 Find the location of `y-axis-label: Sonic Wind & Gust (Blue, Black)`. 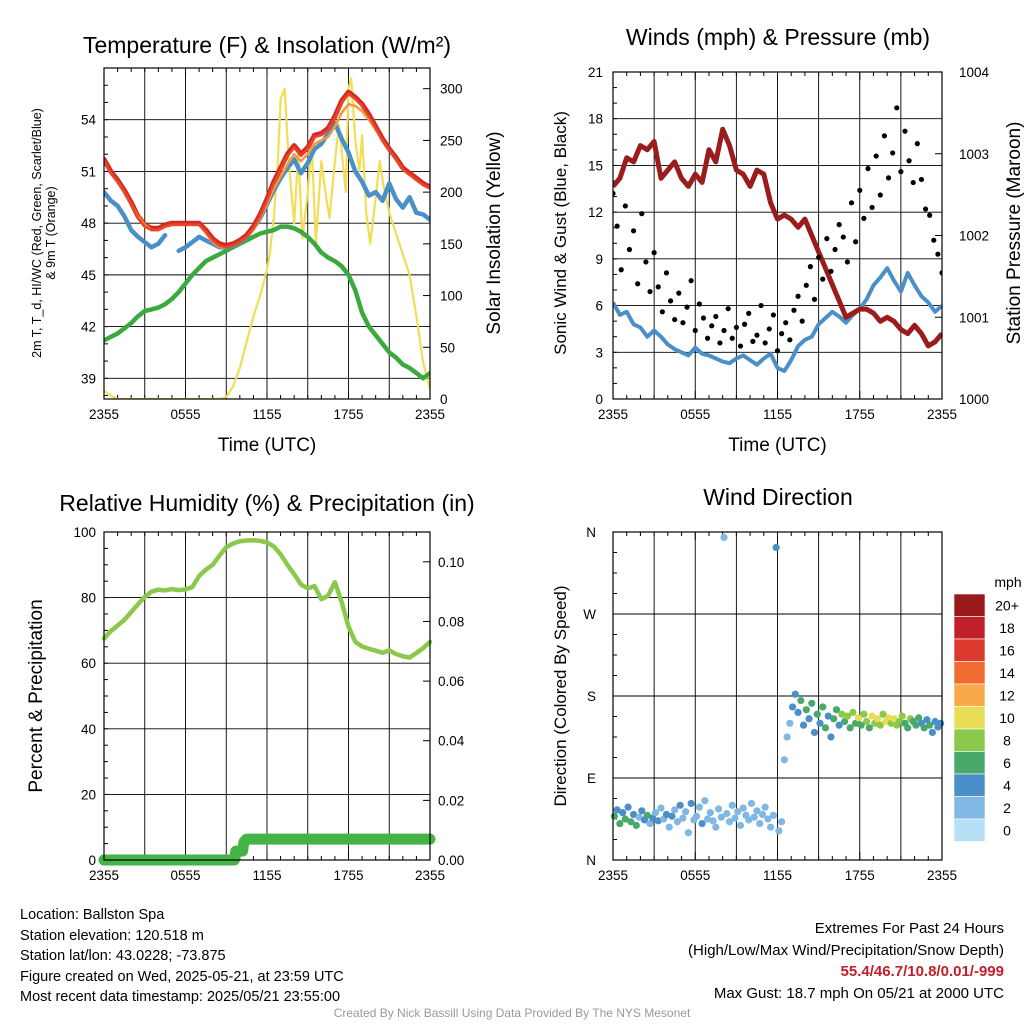

y-axis-label: Sonic Wind & Gust (Blue, Black) is located at coordinates (560, 233).